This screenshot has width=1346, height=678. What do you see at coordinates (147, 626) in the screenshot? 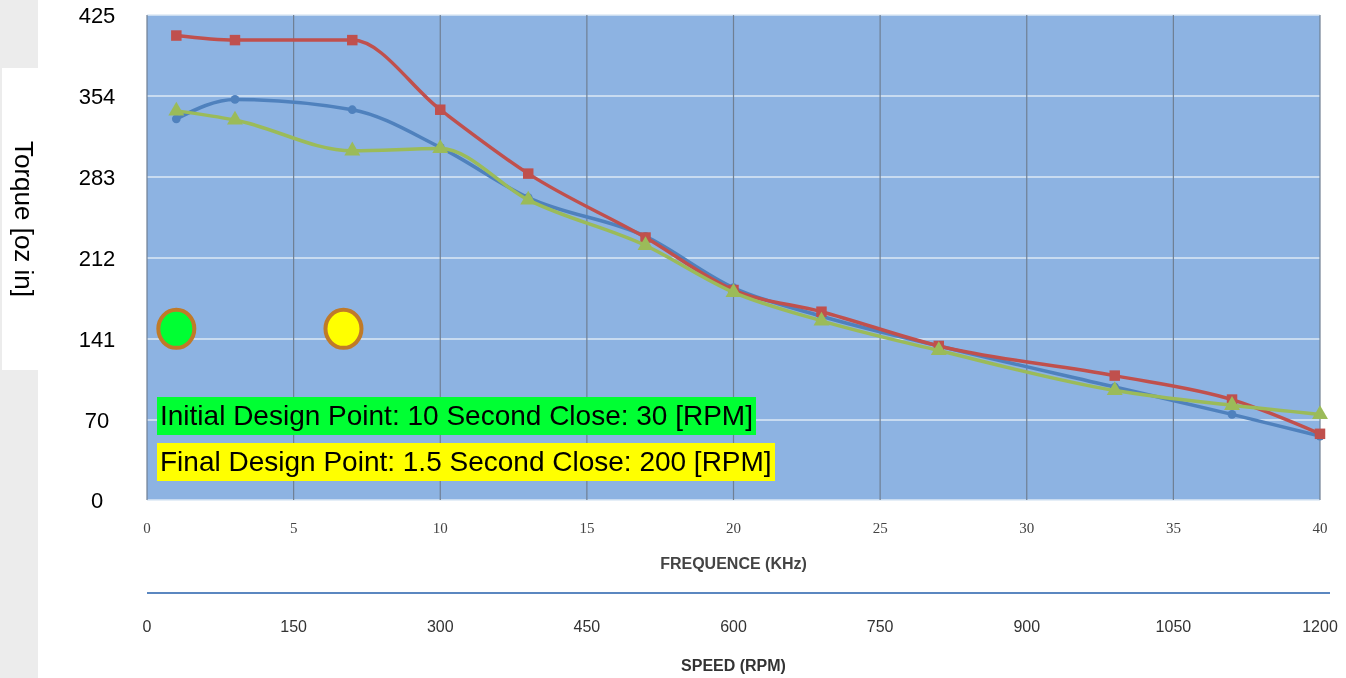
I see `x2-tick-label: 0` at bounding box center [147, 626].